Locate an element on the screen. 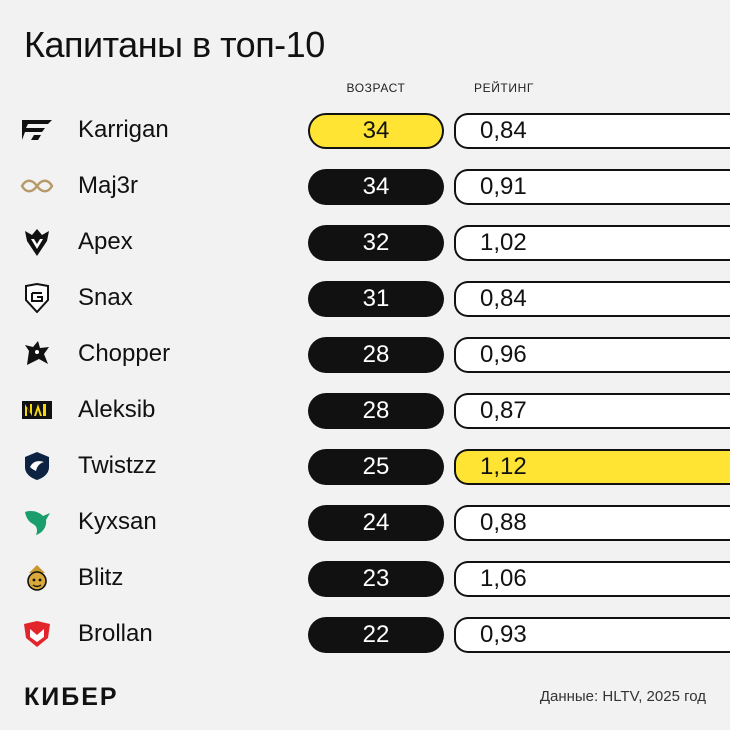 This screenshot has width=730, height=730. chart-title: Капитаны в топ-10 is located at coordinates (174, 44).